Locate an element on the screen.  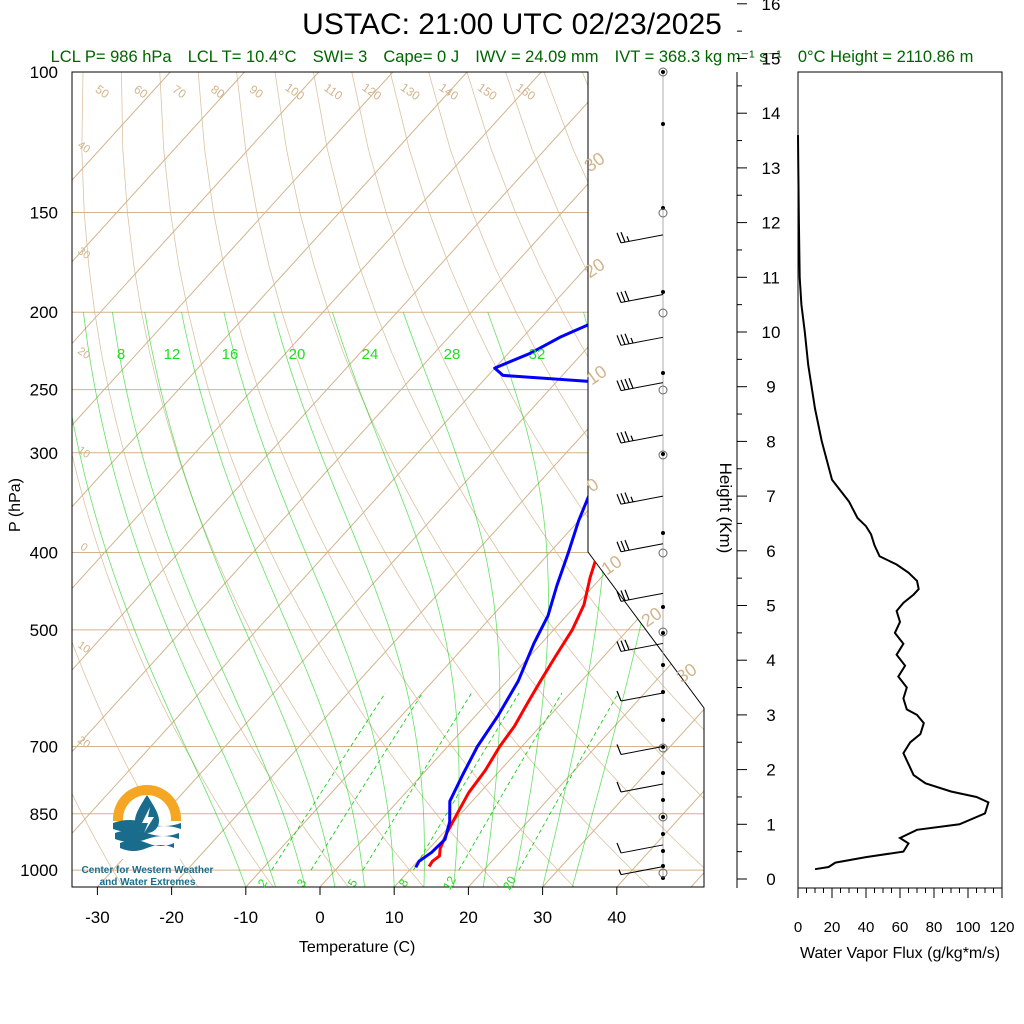
pressure-tick-label: 250 is located at coordinates (44, 390).